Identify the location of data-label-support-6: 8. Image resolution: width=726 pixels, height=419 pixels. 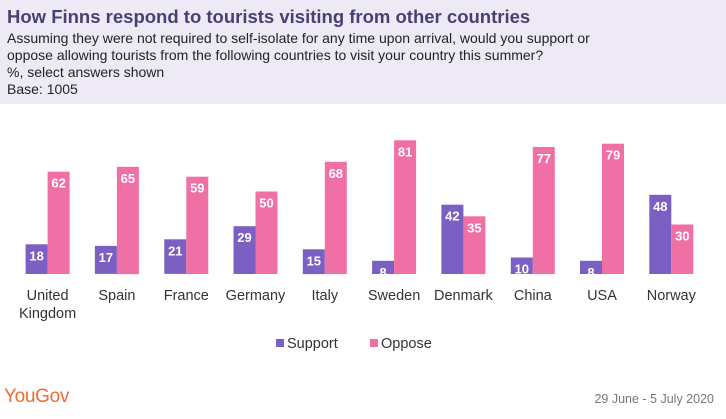
(382, 272).